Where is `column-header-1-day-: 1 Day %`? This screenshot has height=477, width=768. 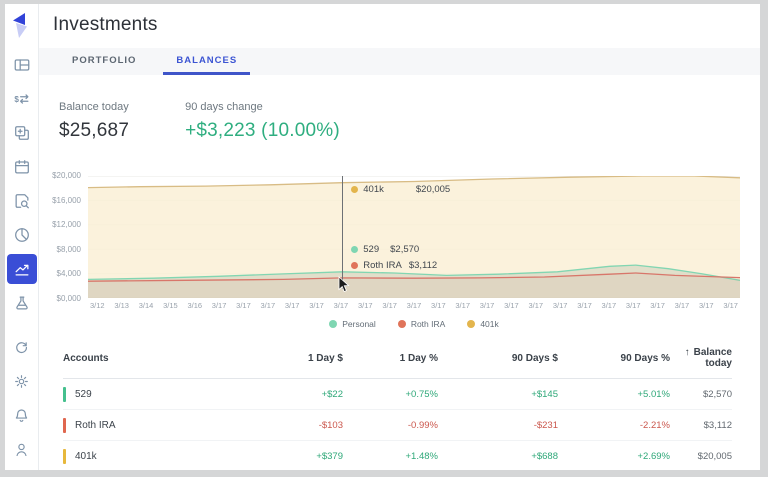
column-header-1-day-: 1 Day % is located at coordinates (418, 358).